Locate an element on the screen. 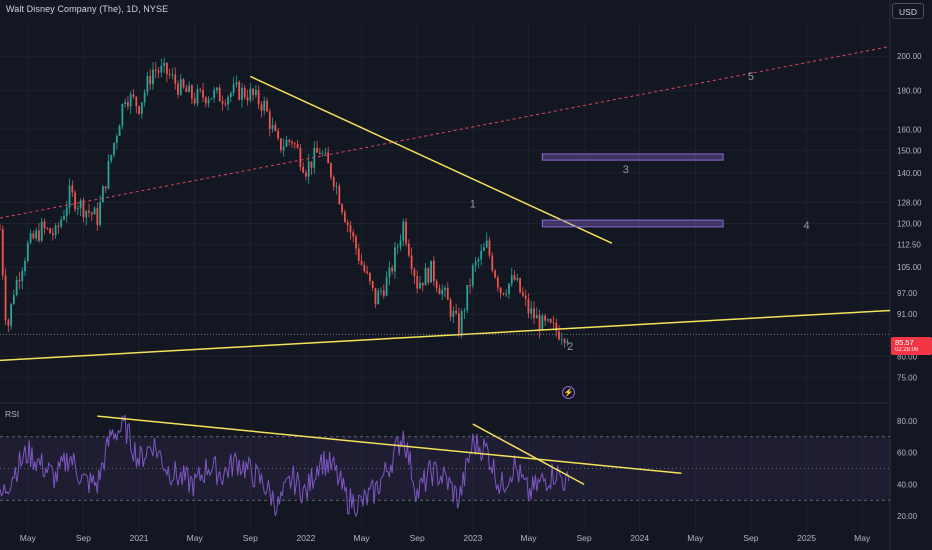  x-tick-label: 2022 is located at coordinates (305, 538).